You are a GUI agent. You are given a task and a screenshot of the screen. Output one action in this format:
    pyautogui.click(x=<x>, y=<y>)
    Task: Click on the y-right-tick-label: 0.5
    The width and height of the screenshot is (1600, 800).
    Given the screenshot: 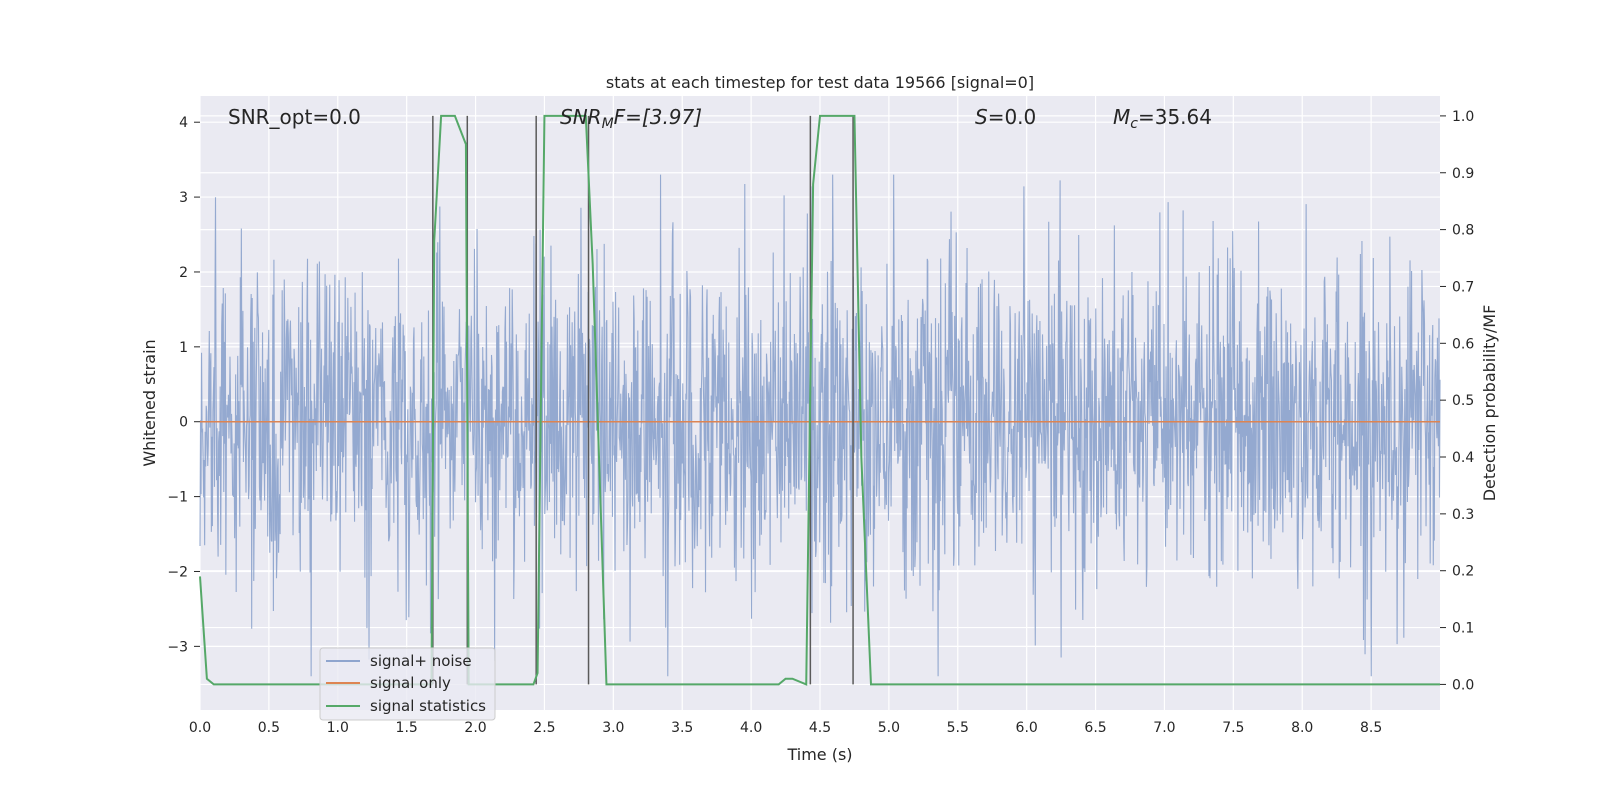 What is the action you would take?
    pyautogui.click(x=1463, y=401)
    